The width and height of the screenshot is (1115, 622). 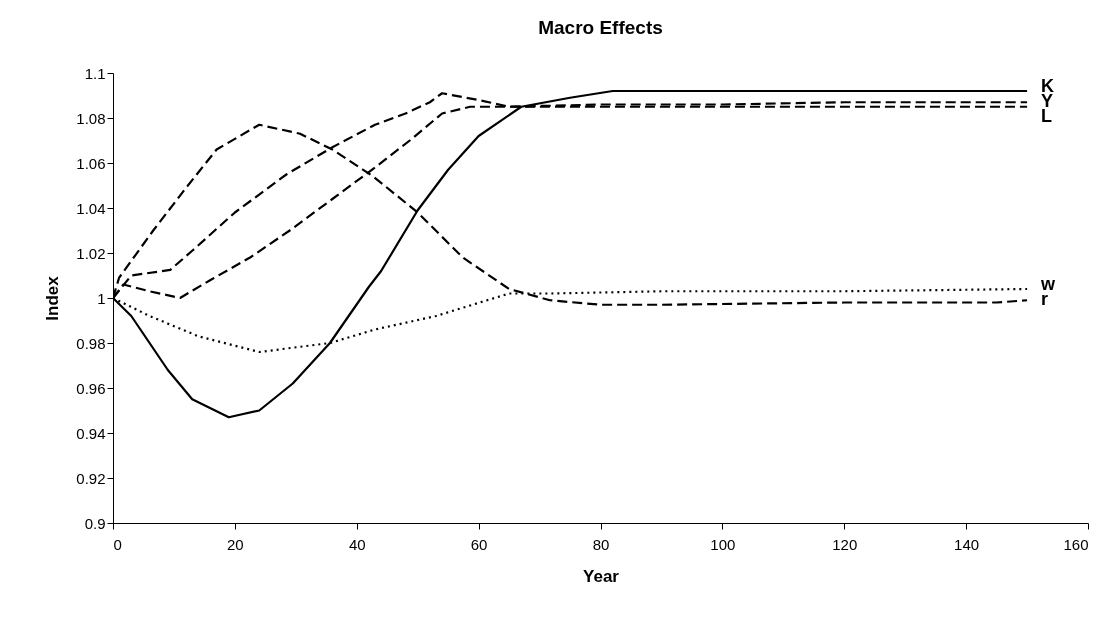 What do you see at coordinates (91, 208) in the screenshot?
I see `y-tick-label: 1.04` at bounding box center [91, 208].